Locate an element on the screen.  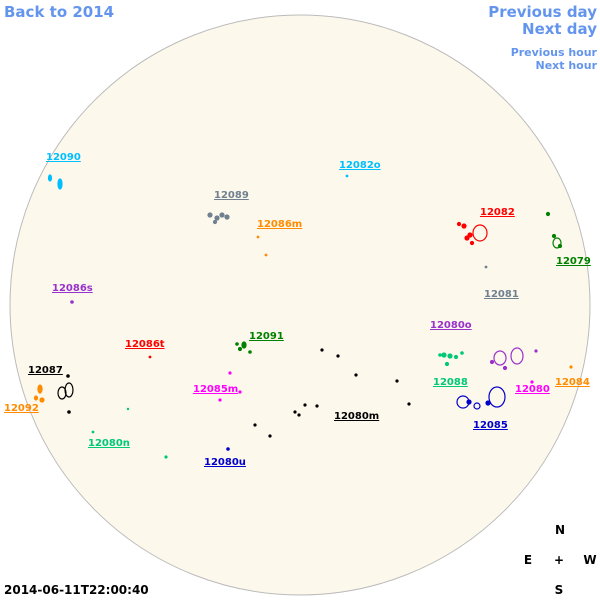
region-label: 12080u is located at coordinates (225, 462).